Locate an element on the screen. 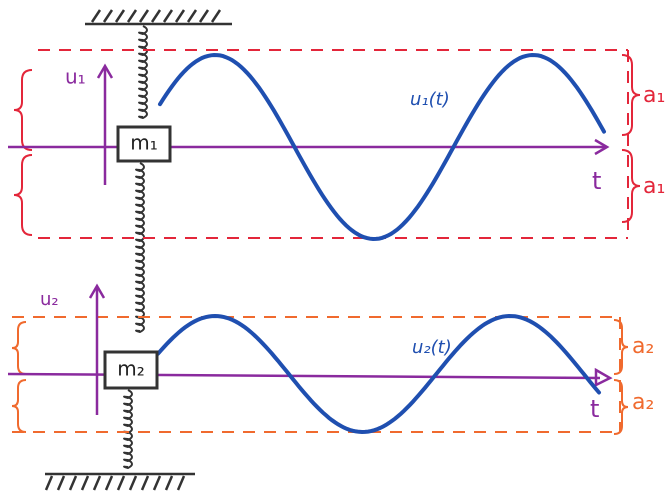 Image resolution: width=669 pixels, height=500 pixels. ceiling is located at coordinates (158, 17).